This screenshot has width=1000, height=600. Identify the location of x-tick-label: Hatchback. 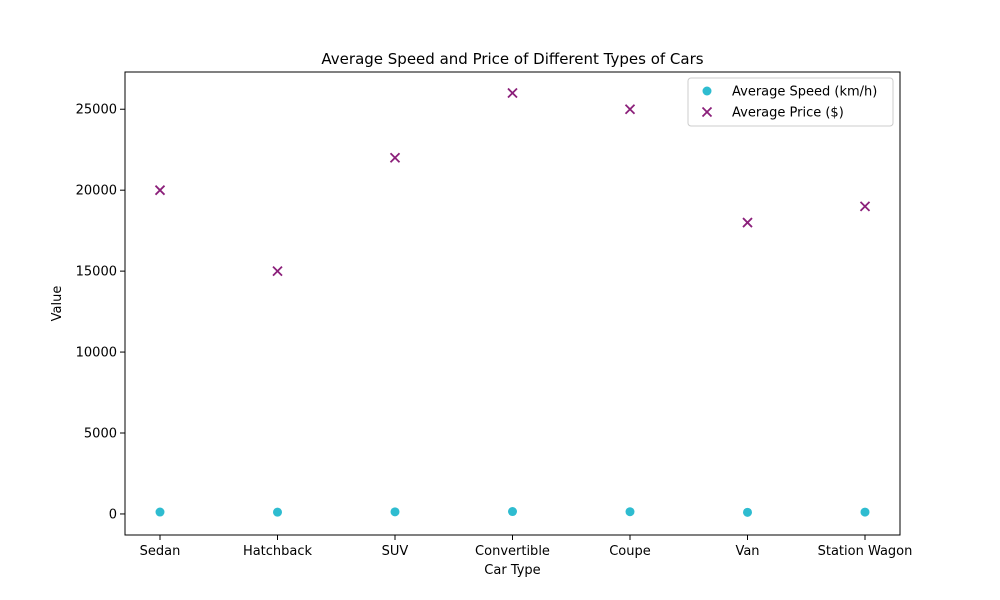
(278, 551).